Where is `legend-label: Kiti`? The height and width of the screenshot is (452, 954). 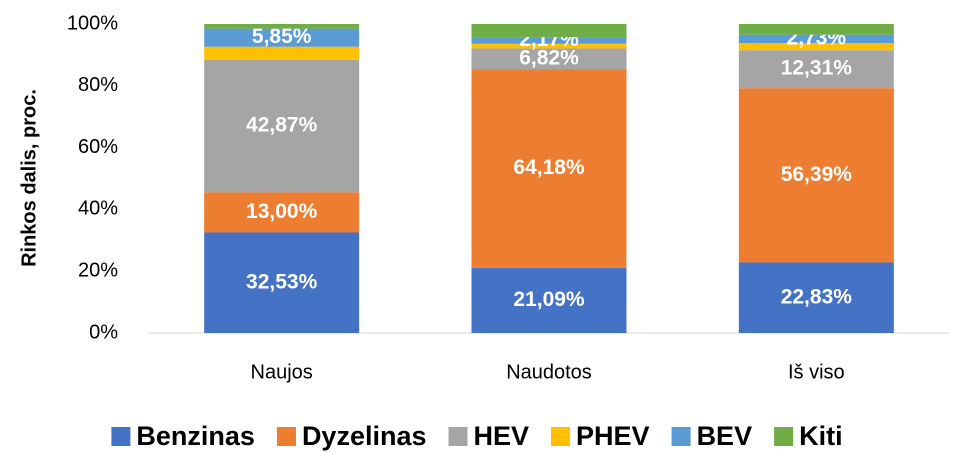
legend-label: Kiti is located at coordinates (821, 436).